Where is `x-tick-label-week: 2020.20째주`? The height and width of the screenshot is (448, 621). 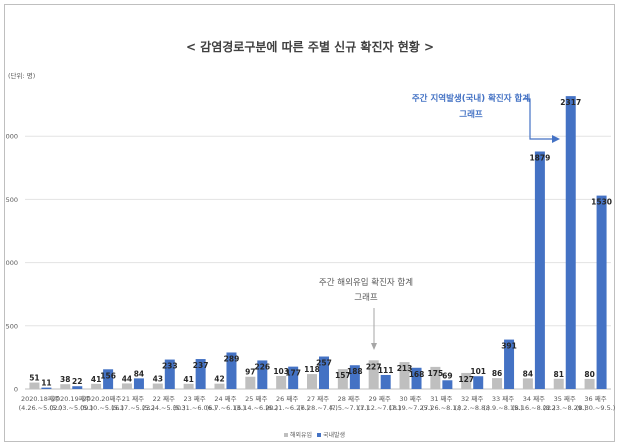
x-tick-label-week: 2020.20째주 is located at coordinates (102, 399).